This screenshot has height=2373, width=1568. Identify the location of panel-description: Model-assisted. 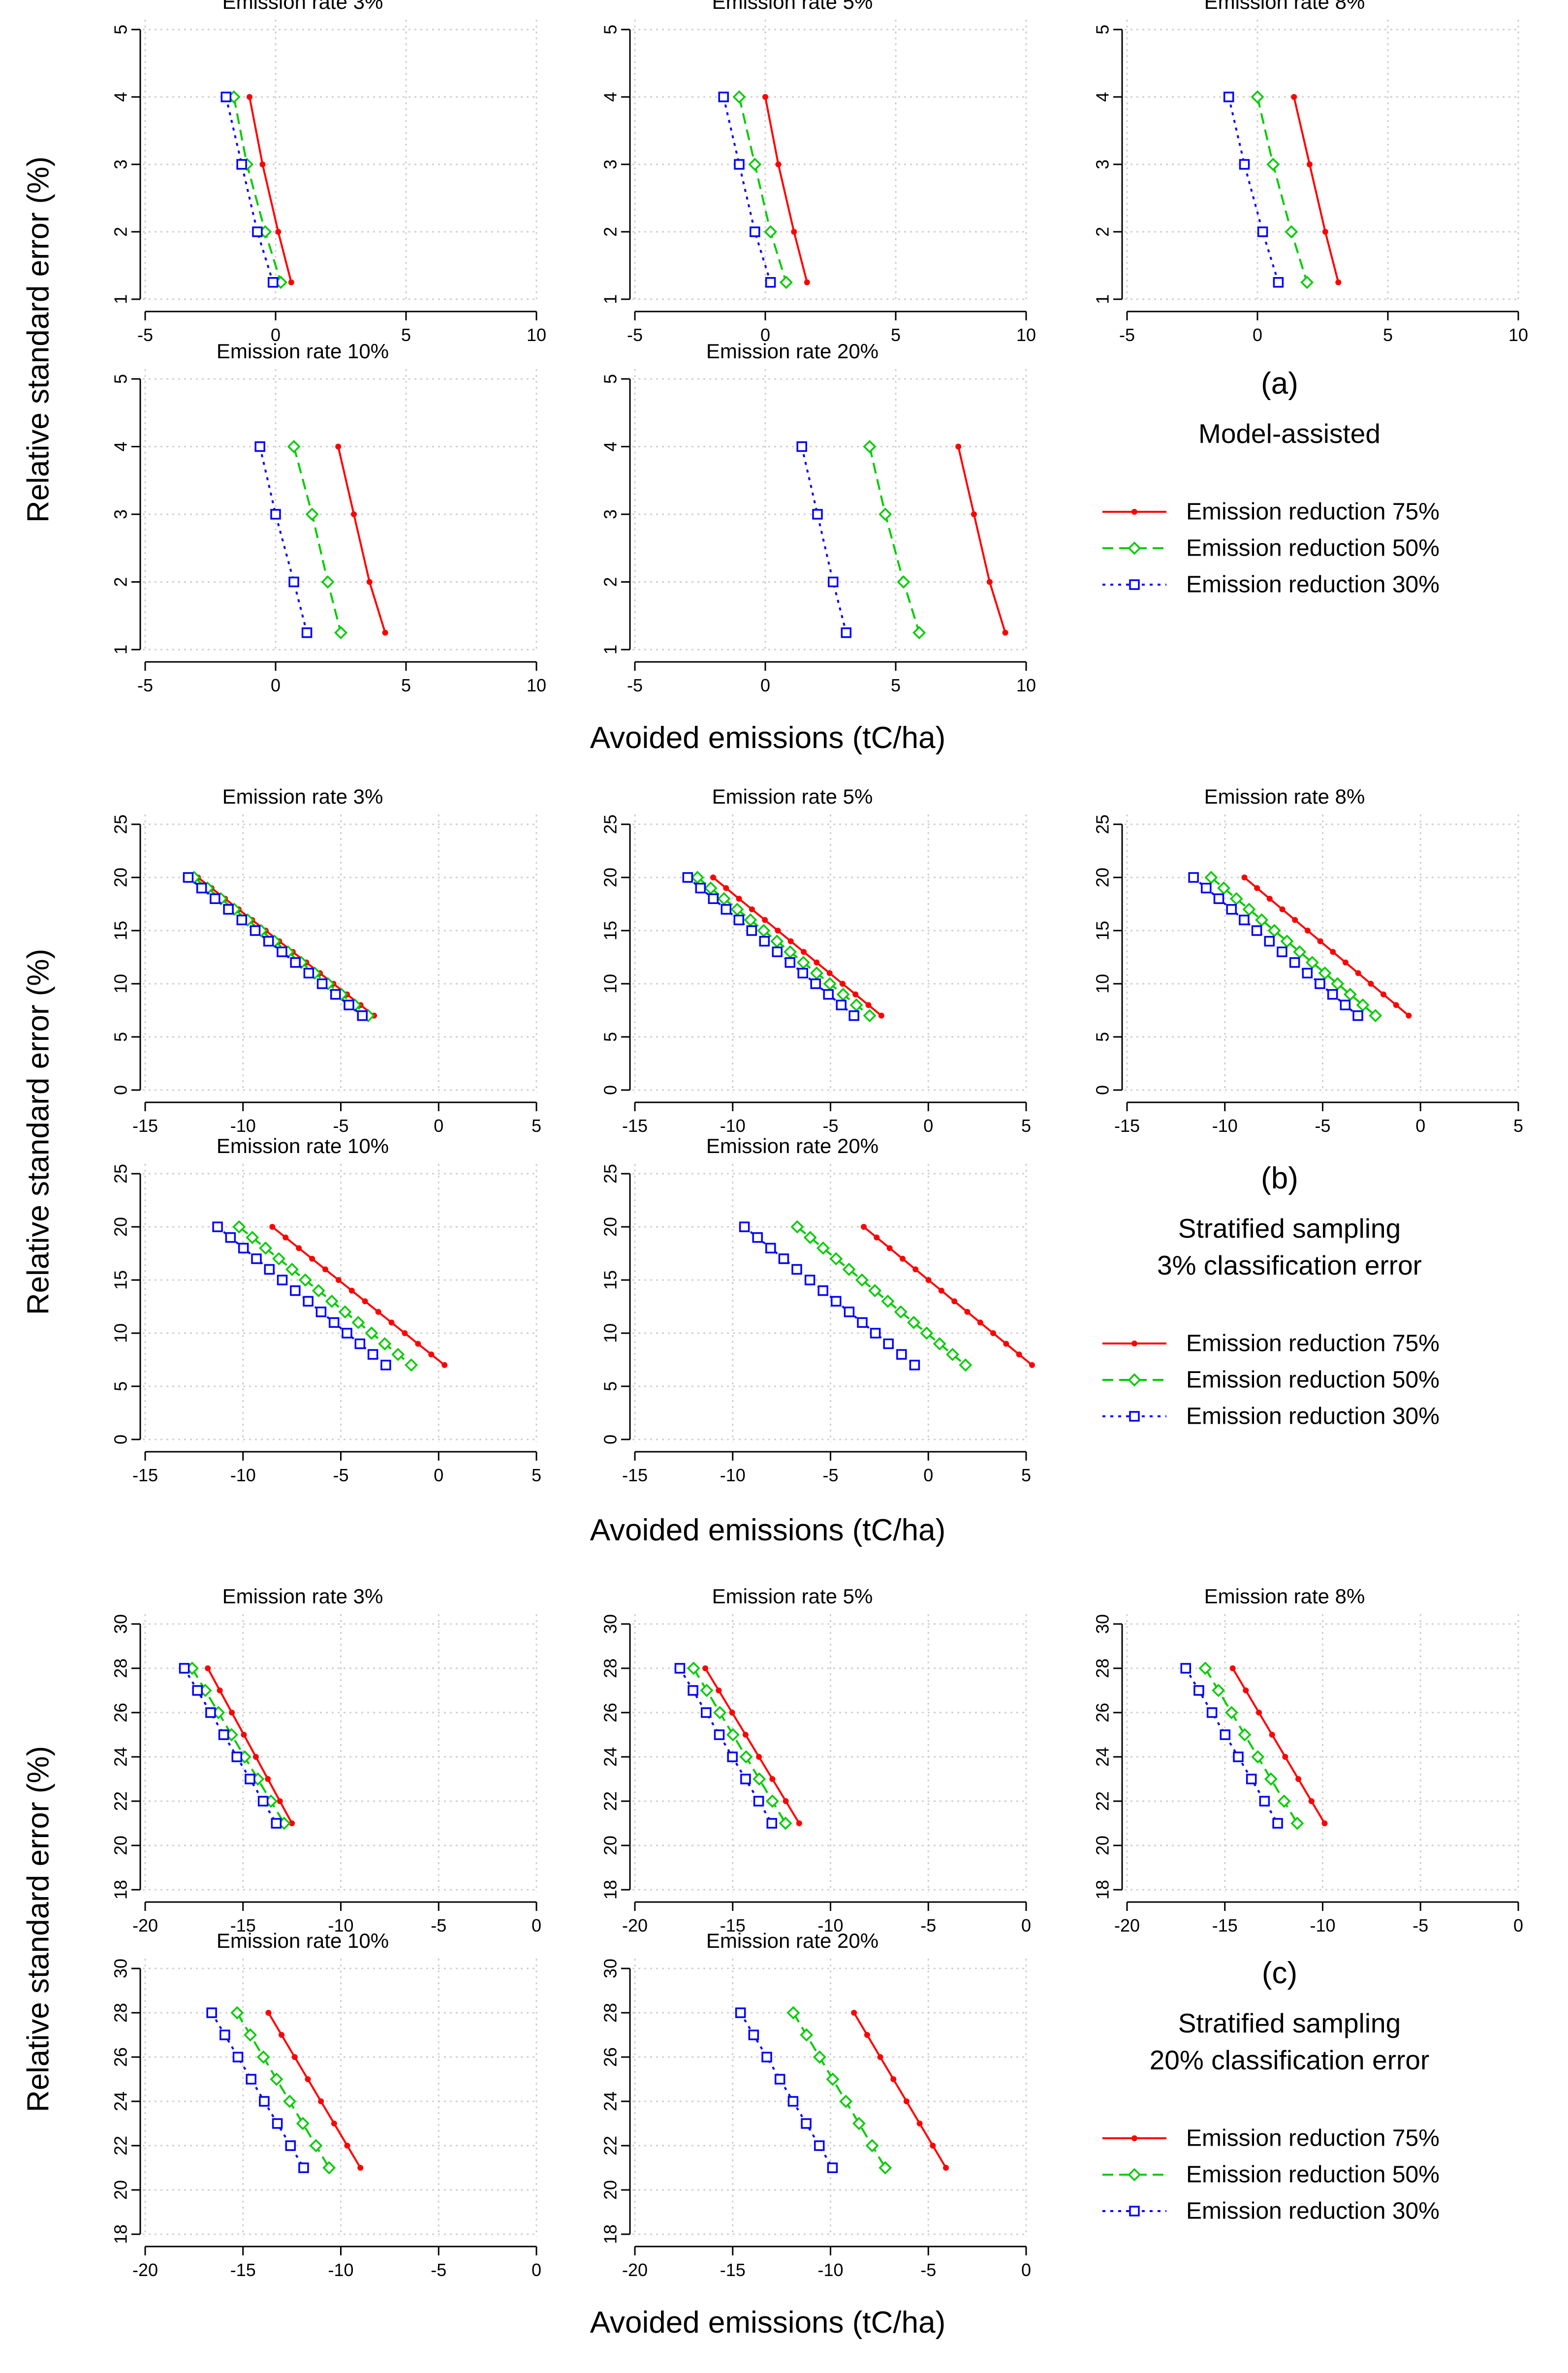
(1289, 433).